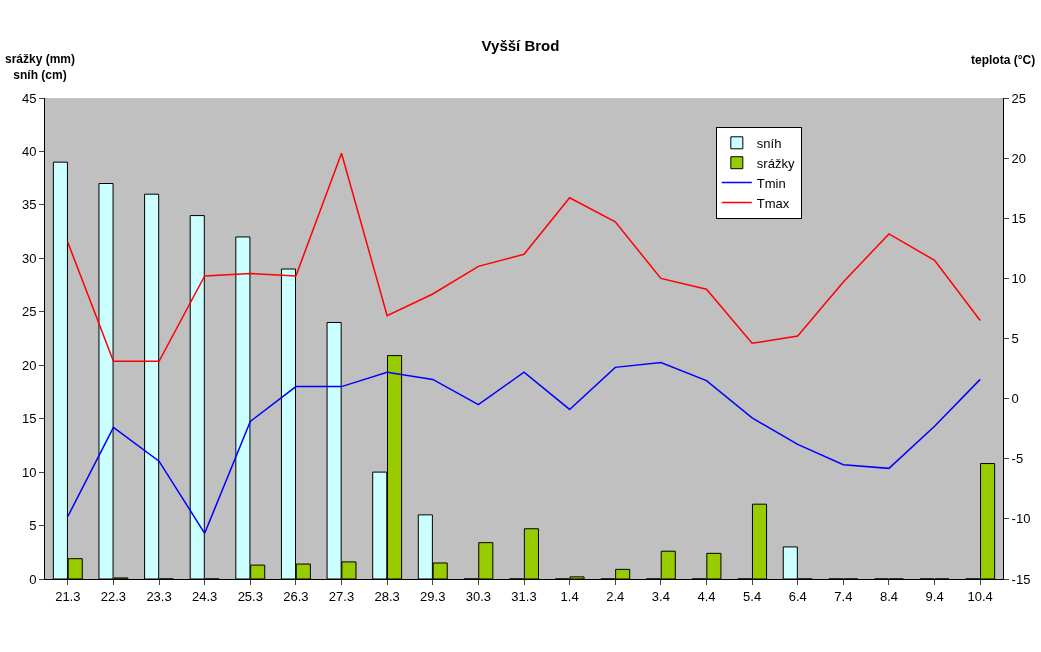  Describe the element at coordinates (524, 596) in the screenshot. I see `x-tick-label: 31.3` at that location.